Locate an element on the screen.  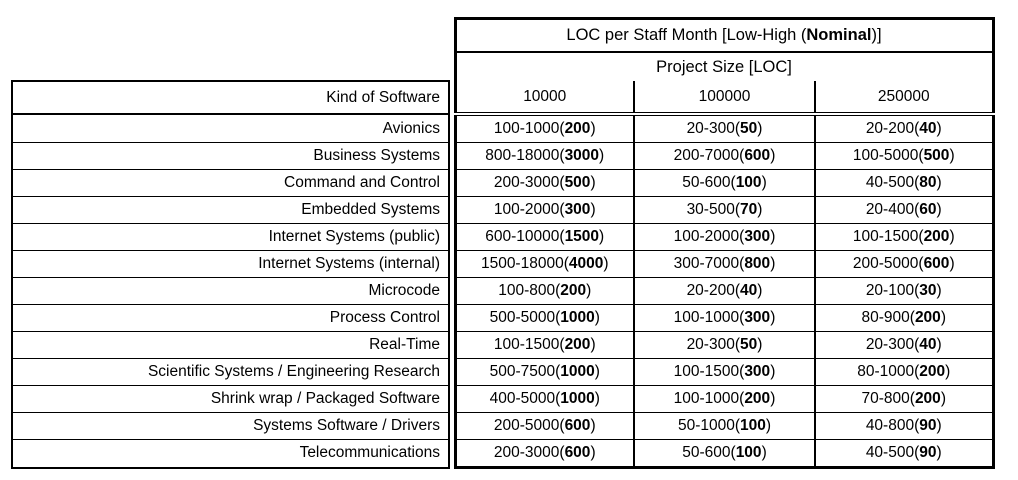
value-cell-size-250000: 40-800(90) is located at coordinates (904, 426).